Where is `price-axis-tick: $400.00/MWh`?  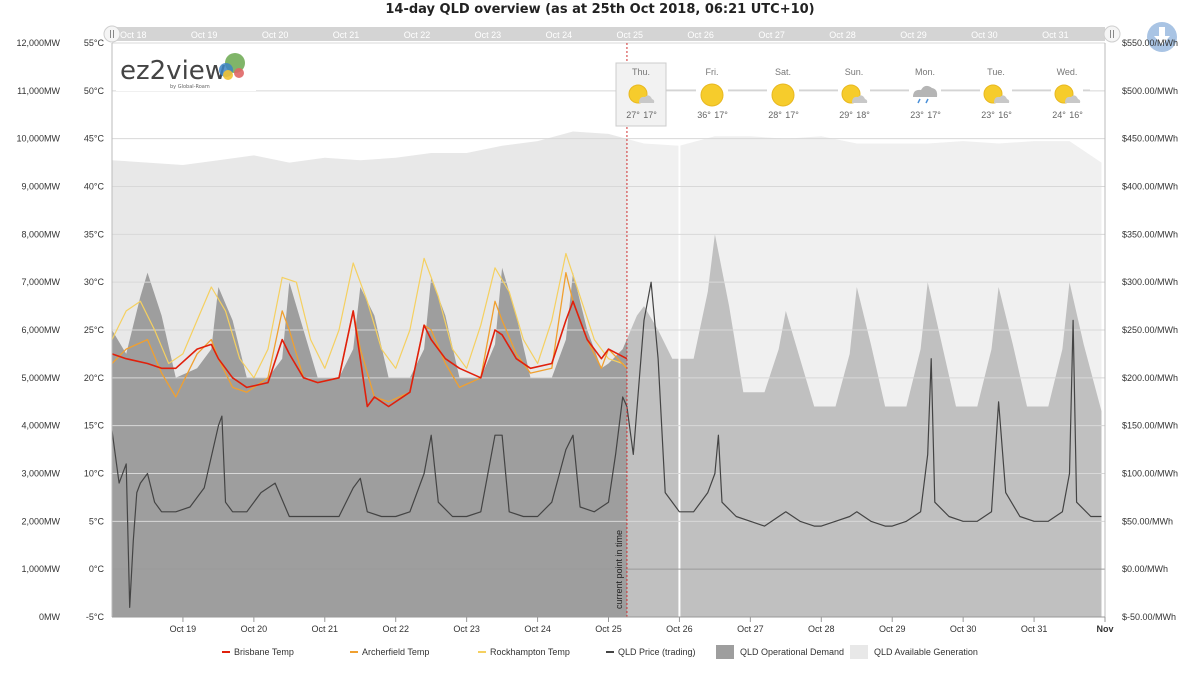 price-axis-tick: $400.00/MWh is located at coordinates (1150, 187).